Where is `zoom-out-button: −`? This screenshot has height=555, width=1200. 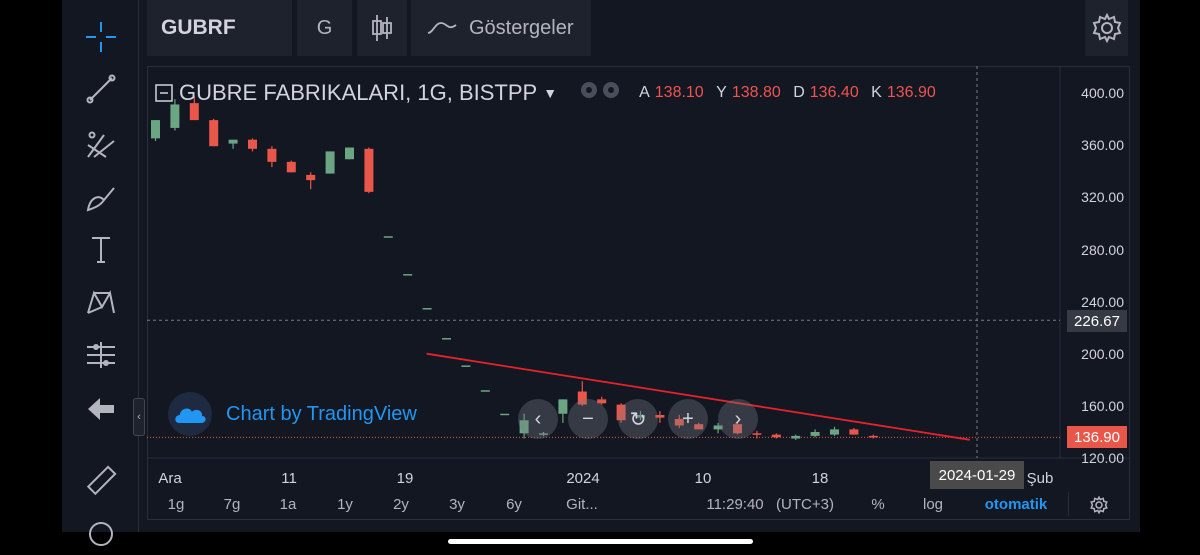
zoom-out-button: − is located at coordinates (588, 419).